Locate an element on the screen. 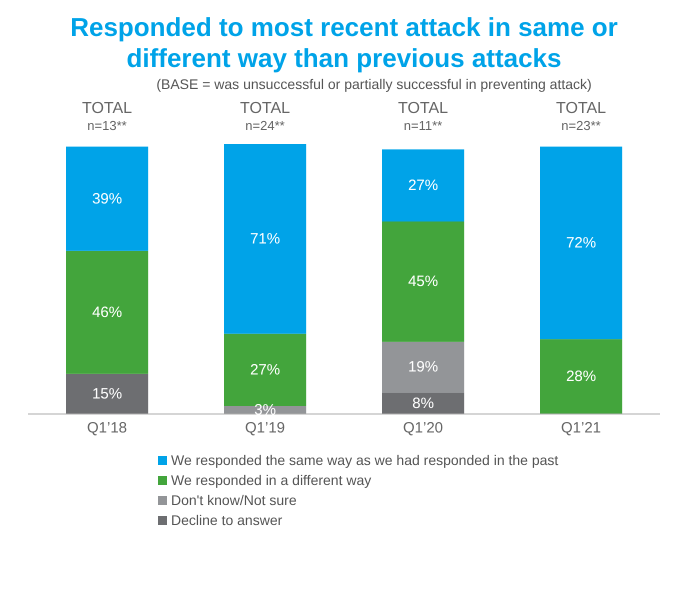 The height and width of the screenshot is (590, 688). text: TOTAL n=24** is located at coordinates (265, 116).